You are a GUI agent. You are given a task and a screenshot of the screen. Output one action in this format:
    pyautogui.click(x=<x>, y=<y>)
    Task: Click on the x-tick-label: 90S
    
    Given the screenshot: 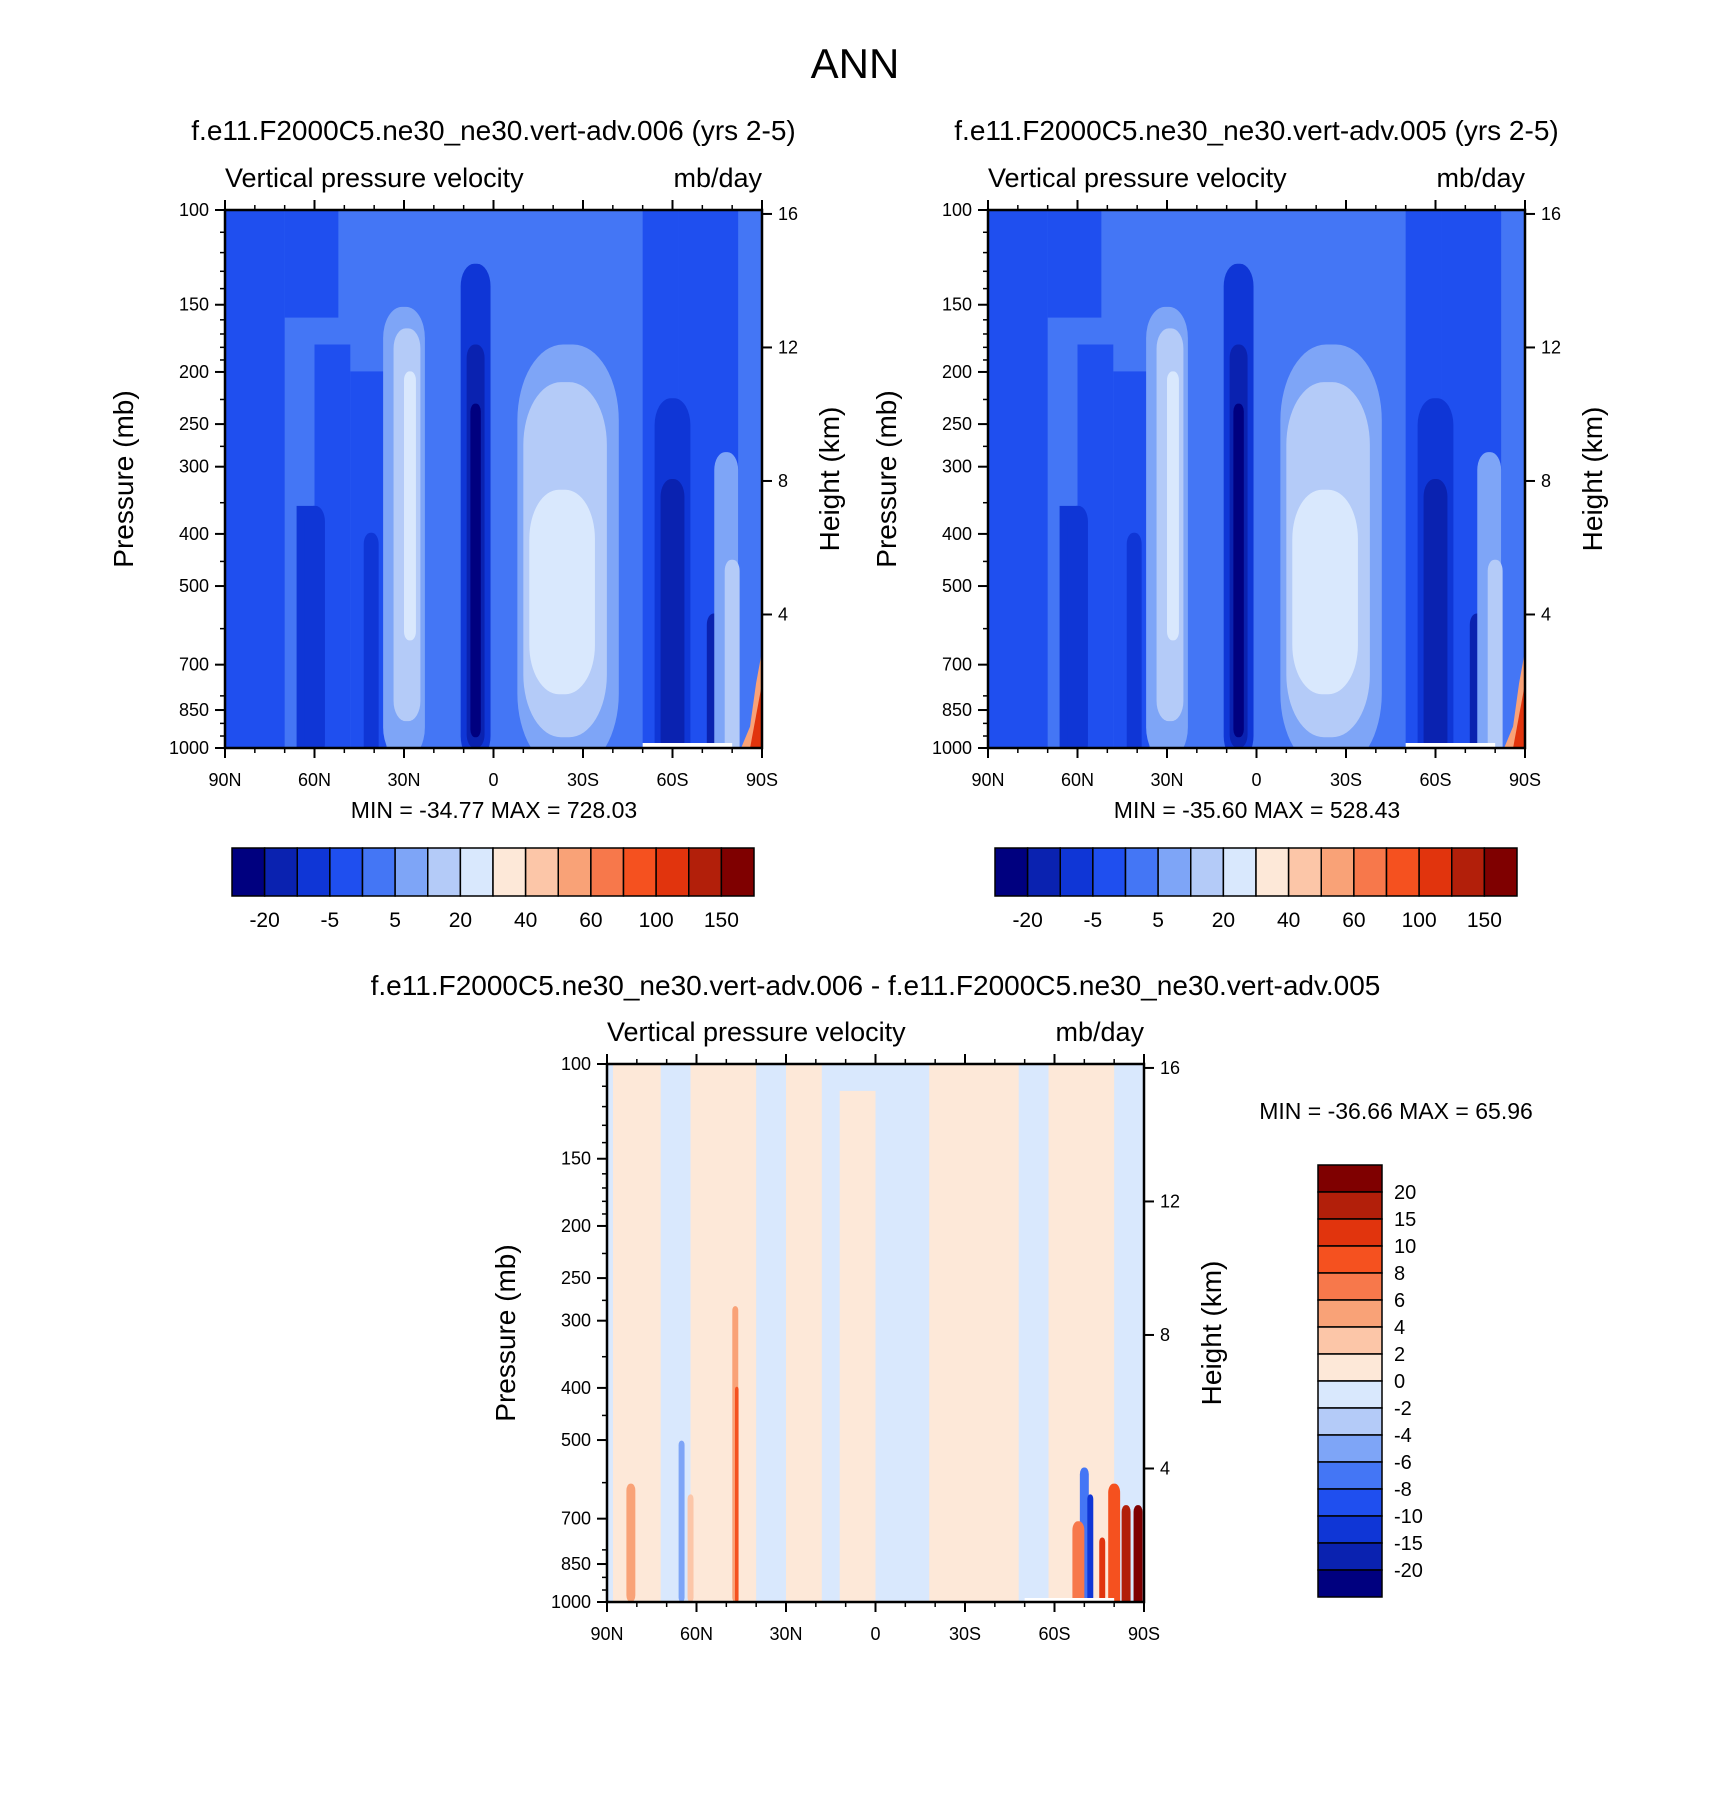 What is the action you would take?
    pyautogui.click(x=762, y=780)
    